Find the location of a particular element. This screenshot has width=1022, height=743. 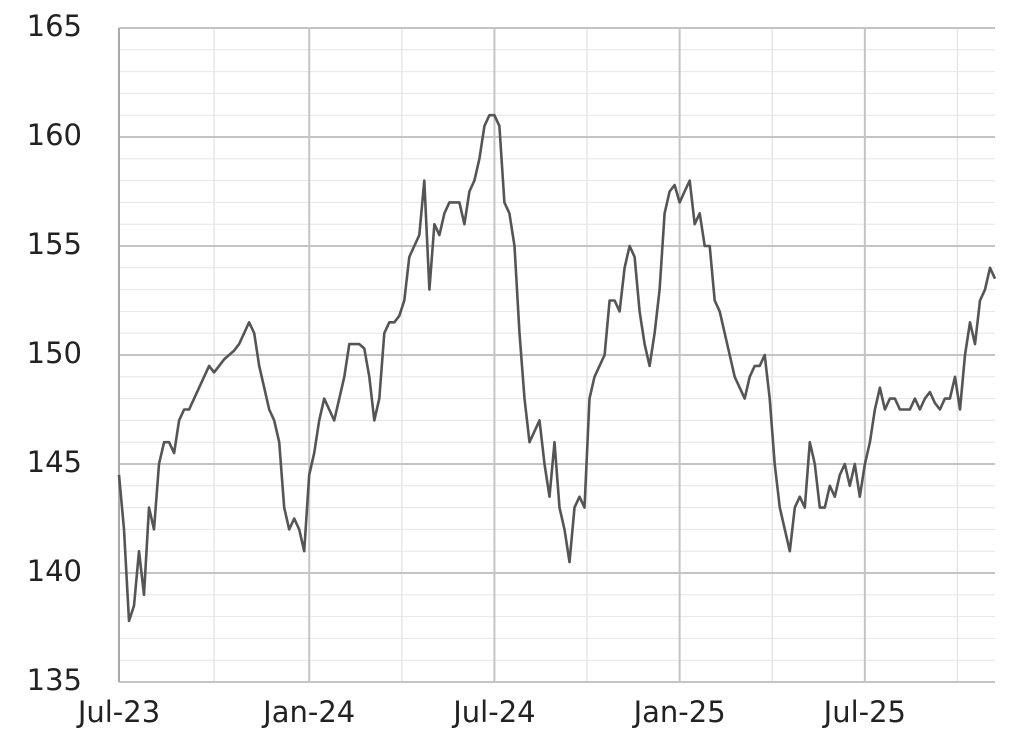

y-tick-label: 160 is located at coordinates (54, 135).